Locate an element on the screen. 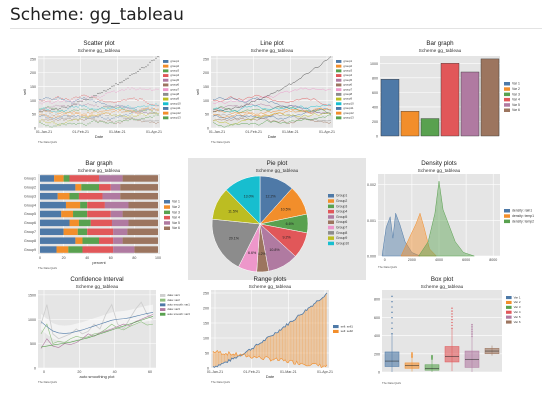  legend-label: Group6 is located at coordinates (341, 222).